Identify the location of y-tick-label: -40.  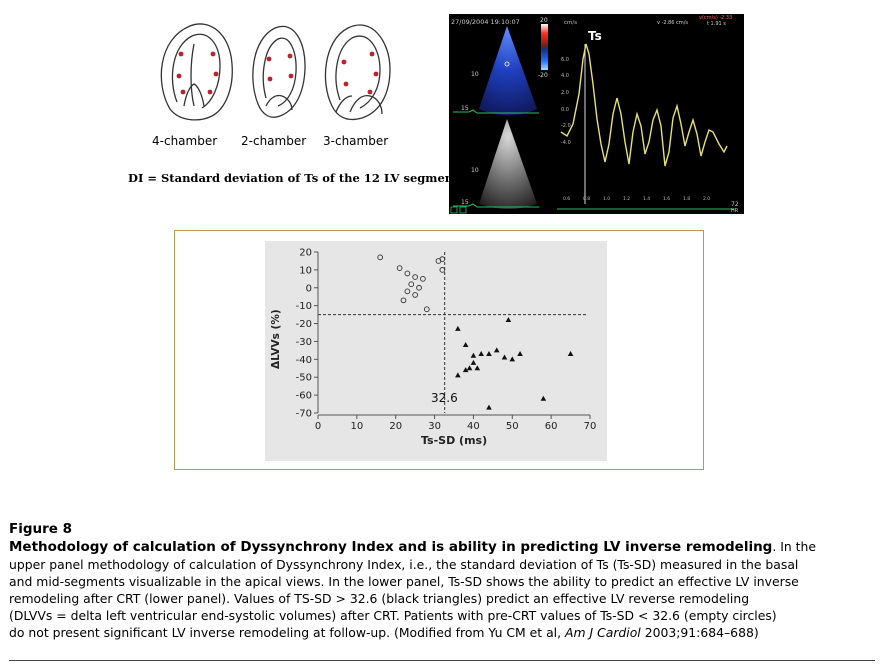
(304, 360).